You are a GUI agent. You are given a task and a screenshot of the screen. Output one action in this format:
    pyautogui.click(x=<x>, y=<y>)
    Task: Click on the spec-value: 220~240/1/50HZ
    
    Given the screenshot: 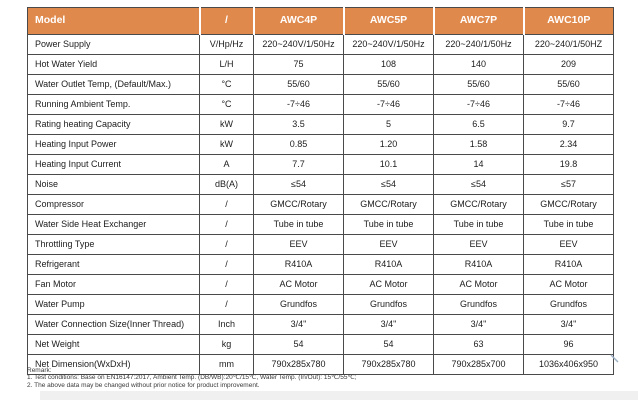 What is the action you would take?
    pyautogui.click(x=568, y=44)
    